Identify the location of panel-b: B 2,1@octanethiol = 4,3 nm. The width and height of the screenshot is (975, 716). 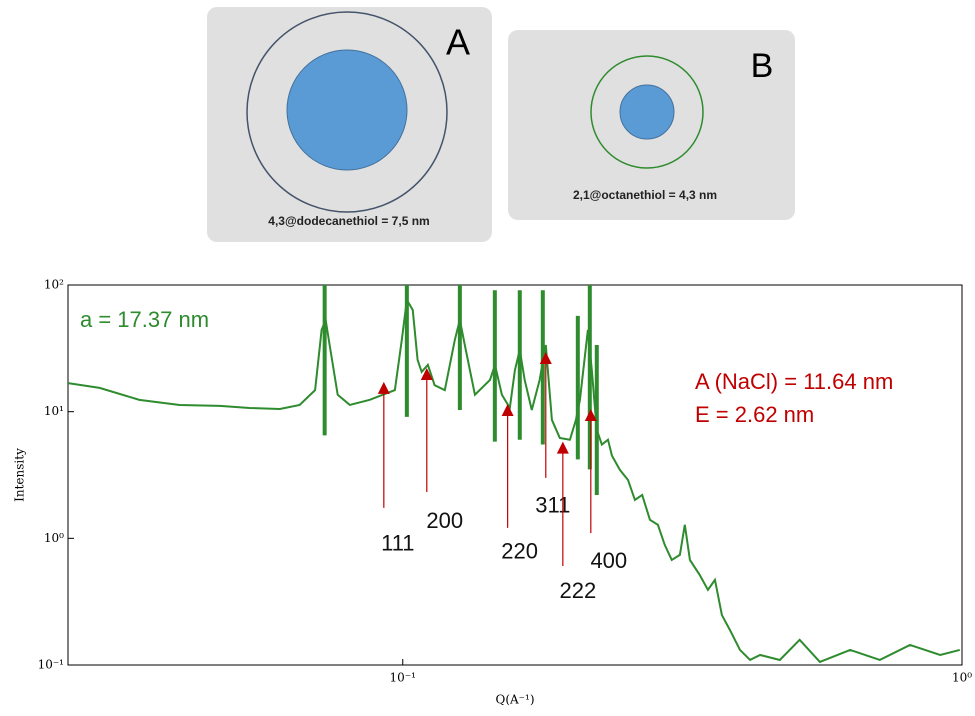
(651, 125).